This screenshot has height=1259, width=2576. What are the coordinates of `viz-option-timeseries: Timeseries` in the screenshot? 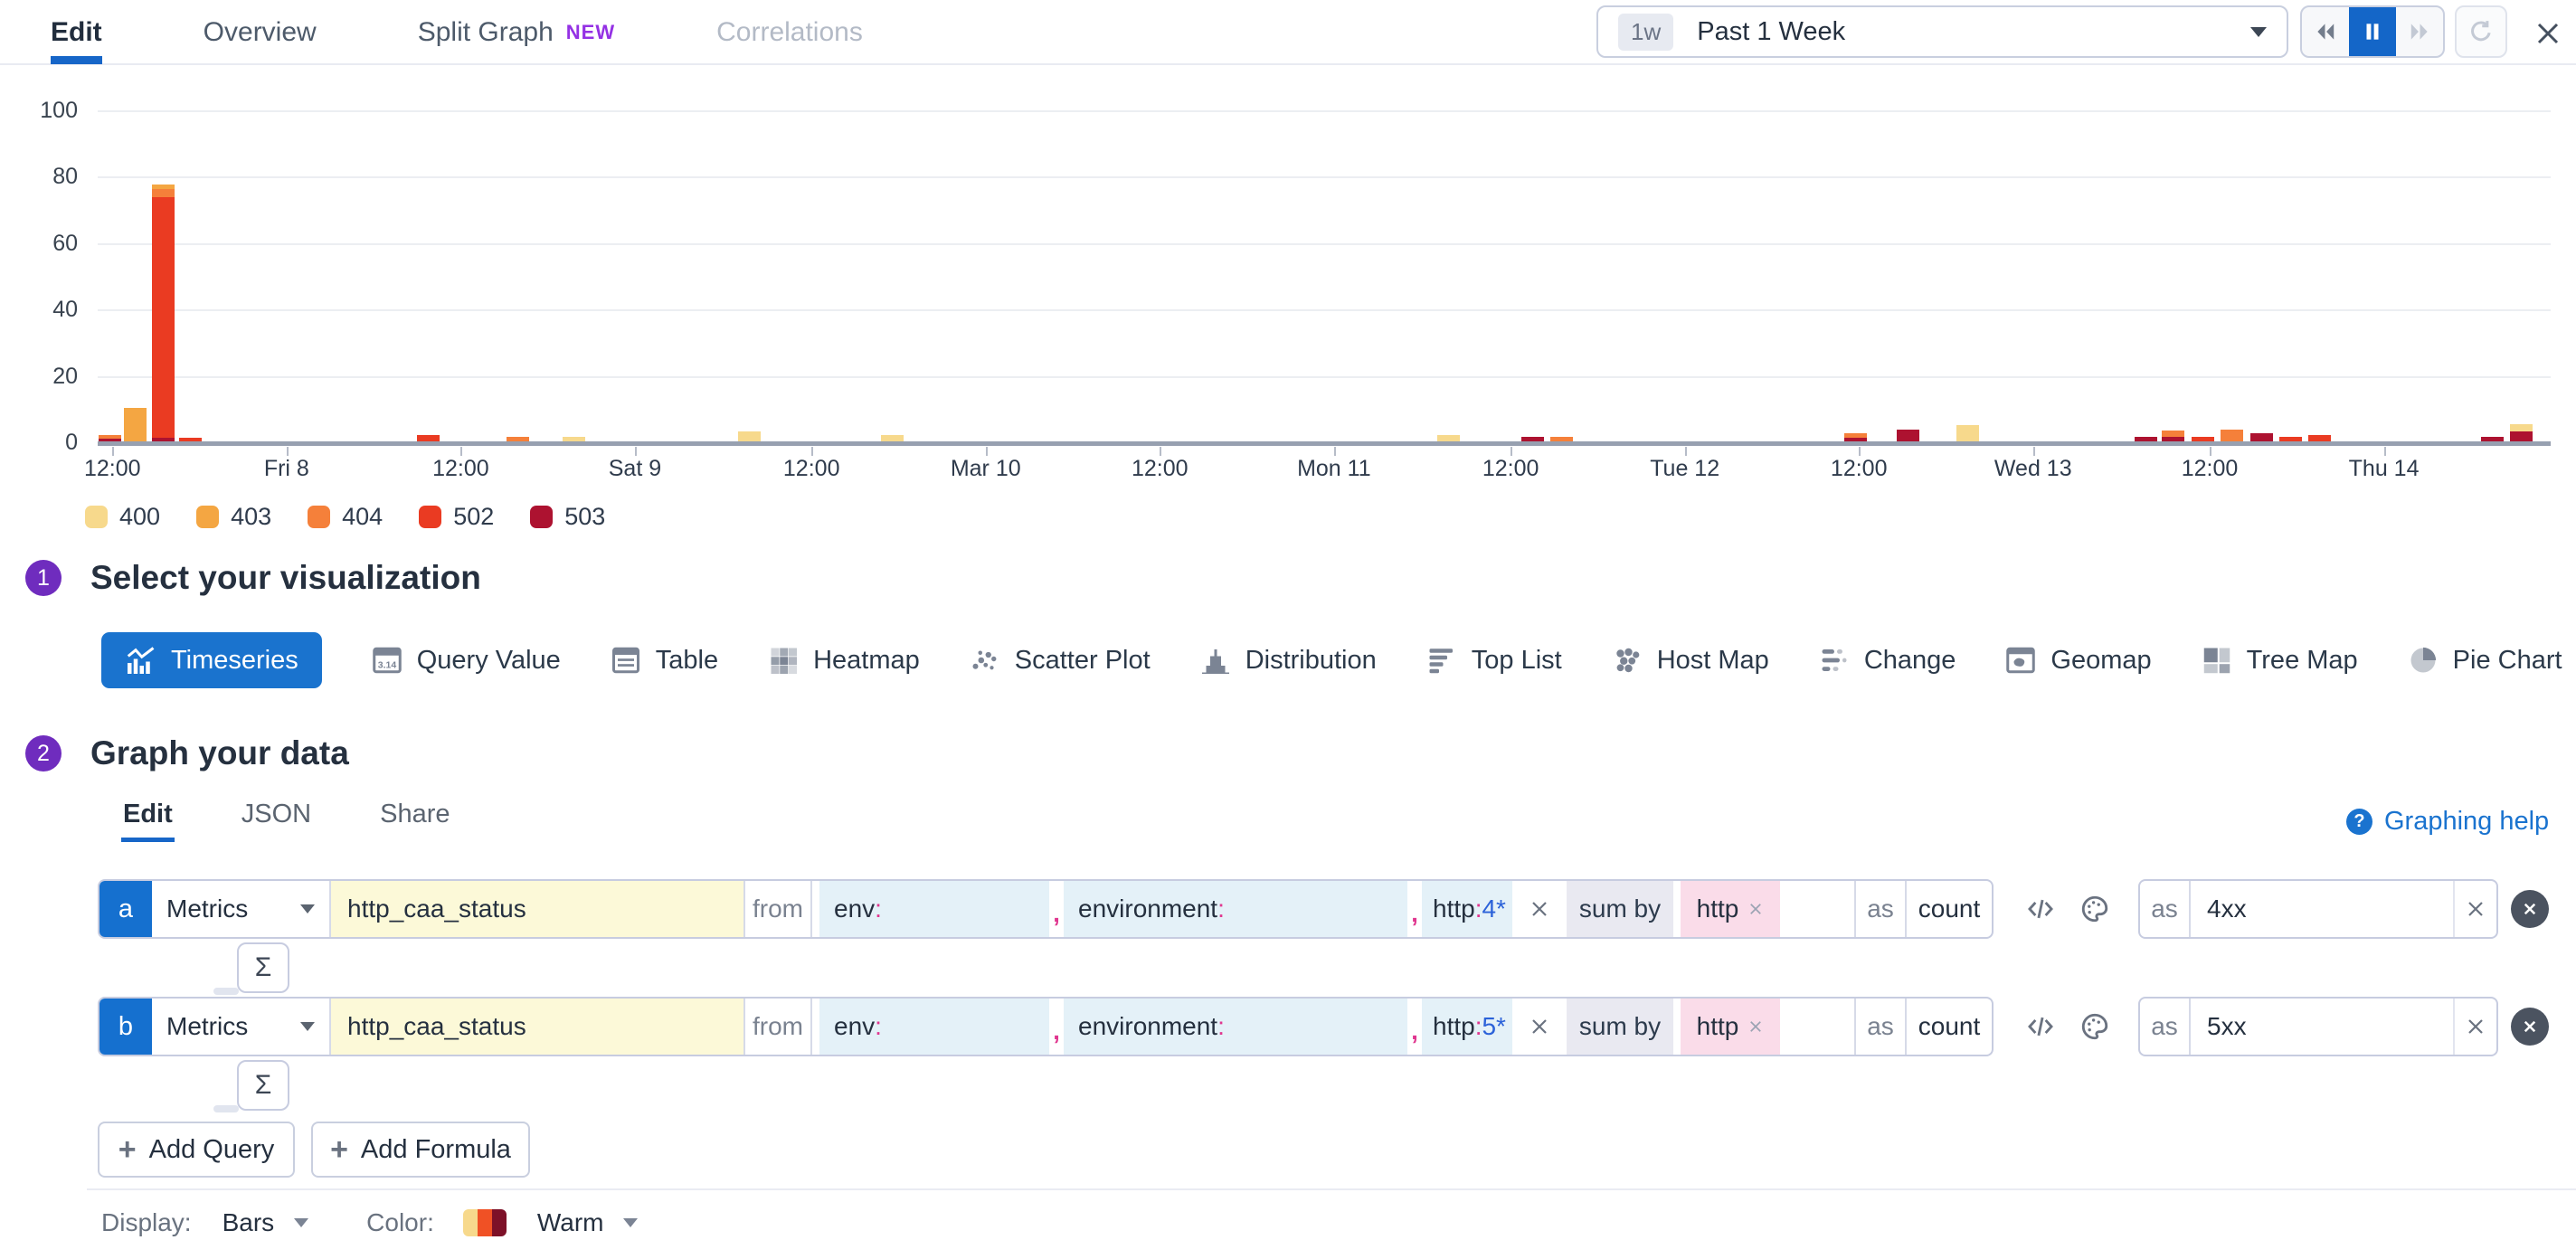 It's located at (212, 660).